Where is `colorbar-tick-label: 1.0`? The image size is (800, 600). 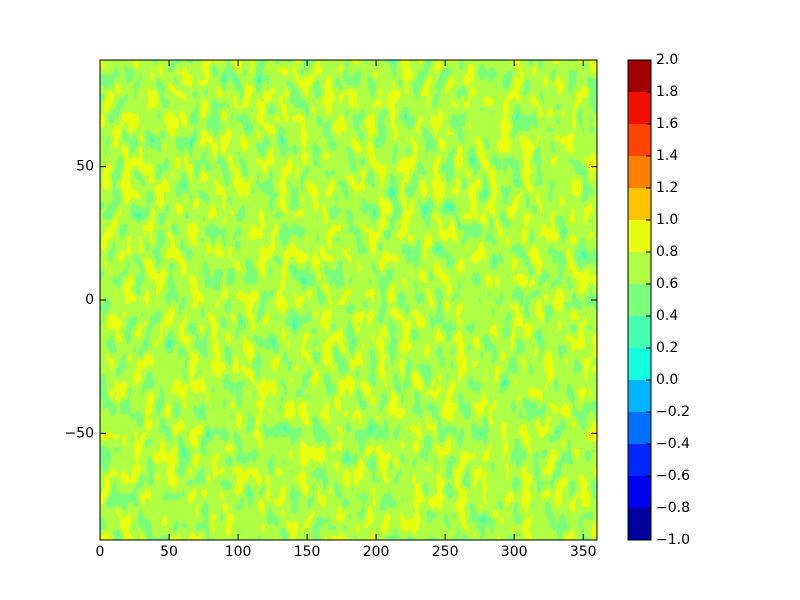
colorbar-tick-label: 1.0 is located at coordinates (667, 220).